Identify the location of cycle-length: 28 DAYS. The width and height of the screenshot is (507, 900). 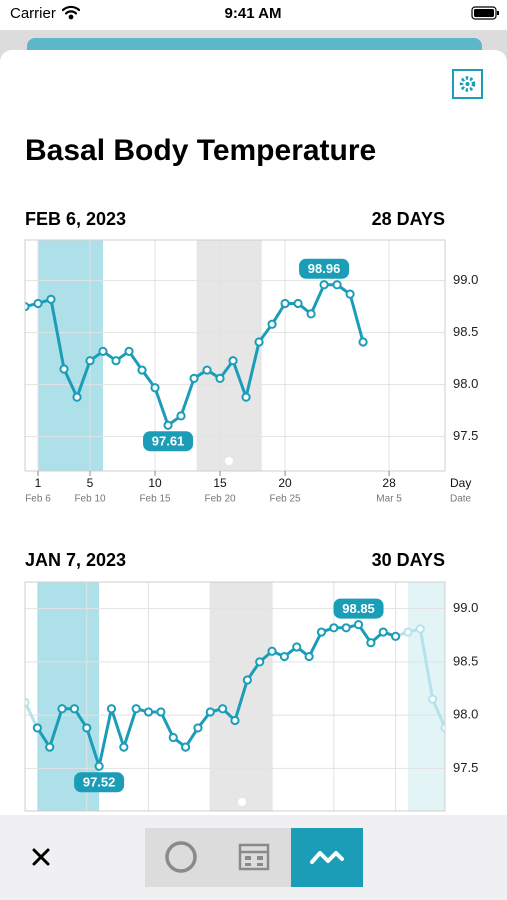
(408, 219).